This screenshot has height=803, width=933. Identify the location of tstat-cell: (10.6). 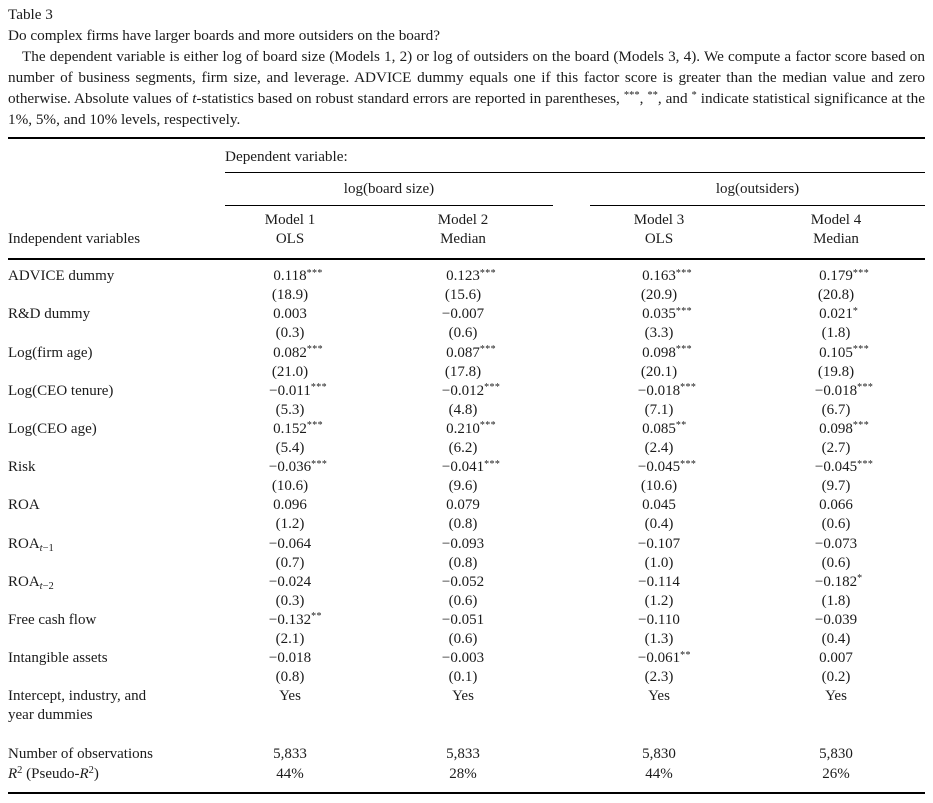
(659, 486).